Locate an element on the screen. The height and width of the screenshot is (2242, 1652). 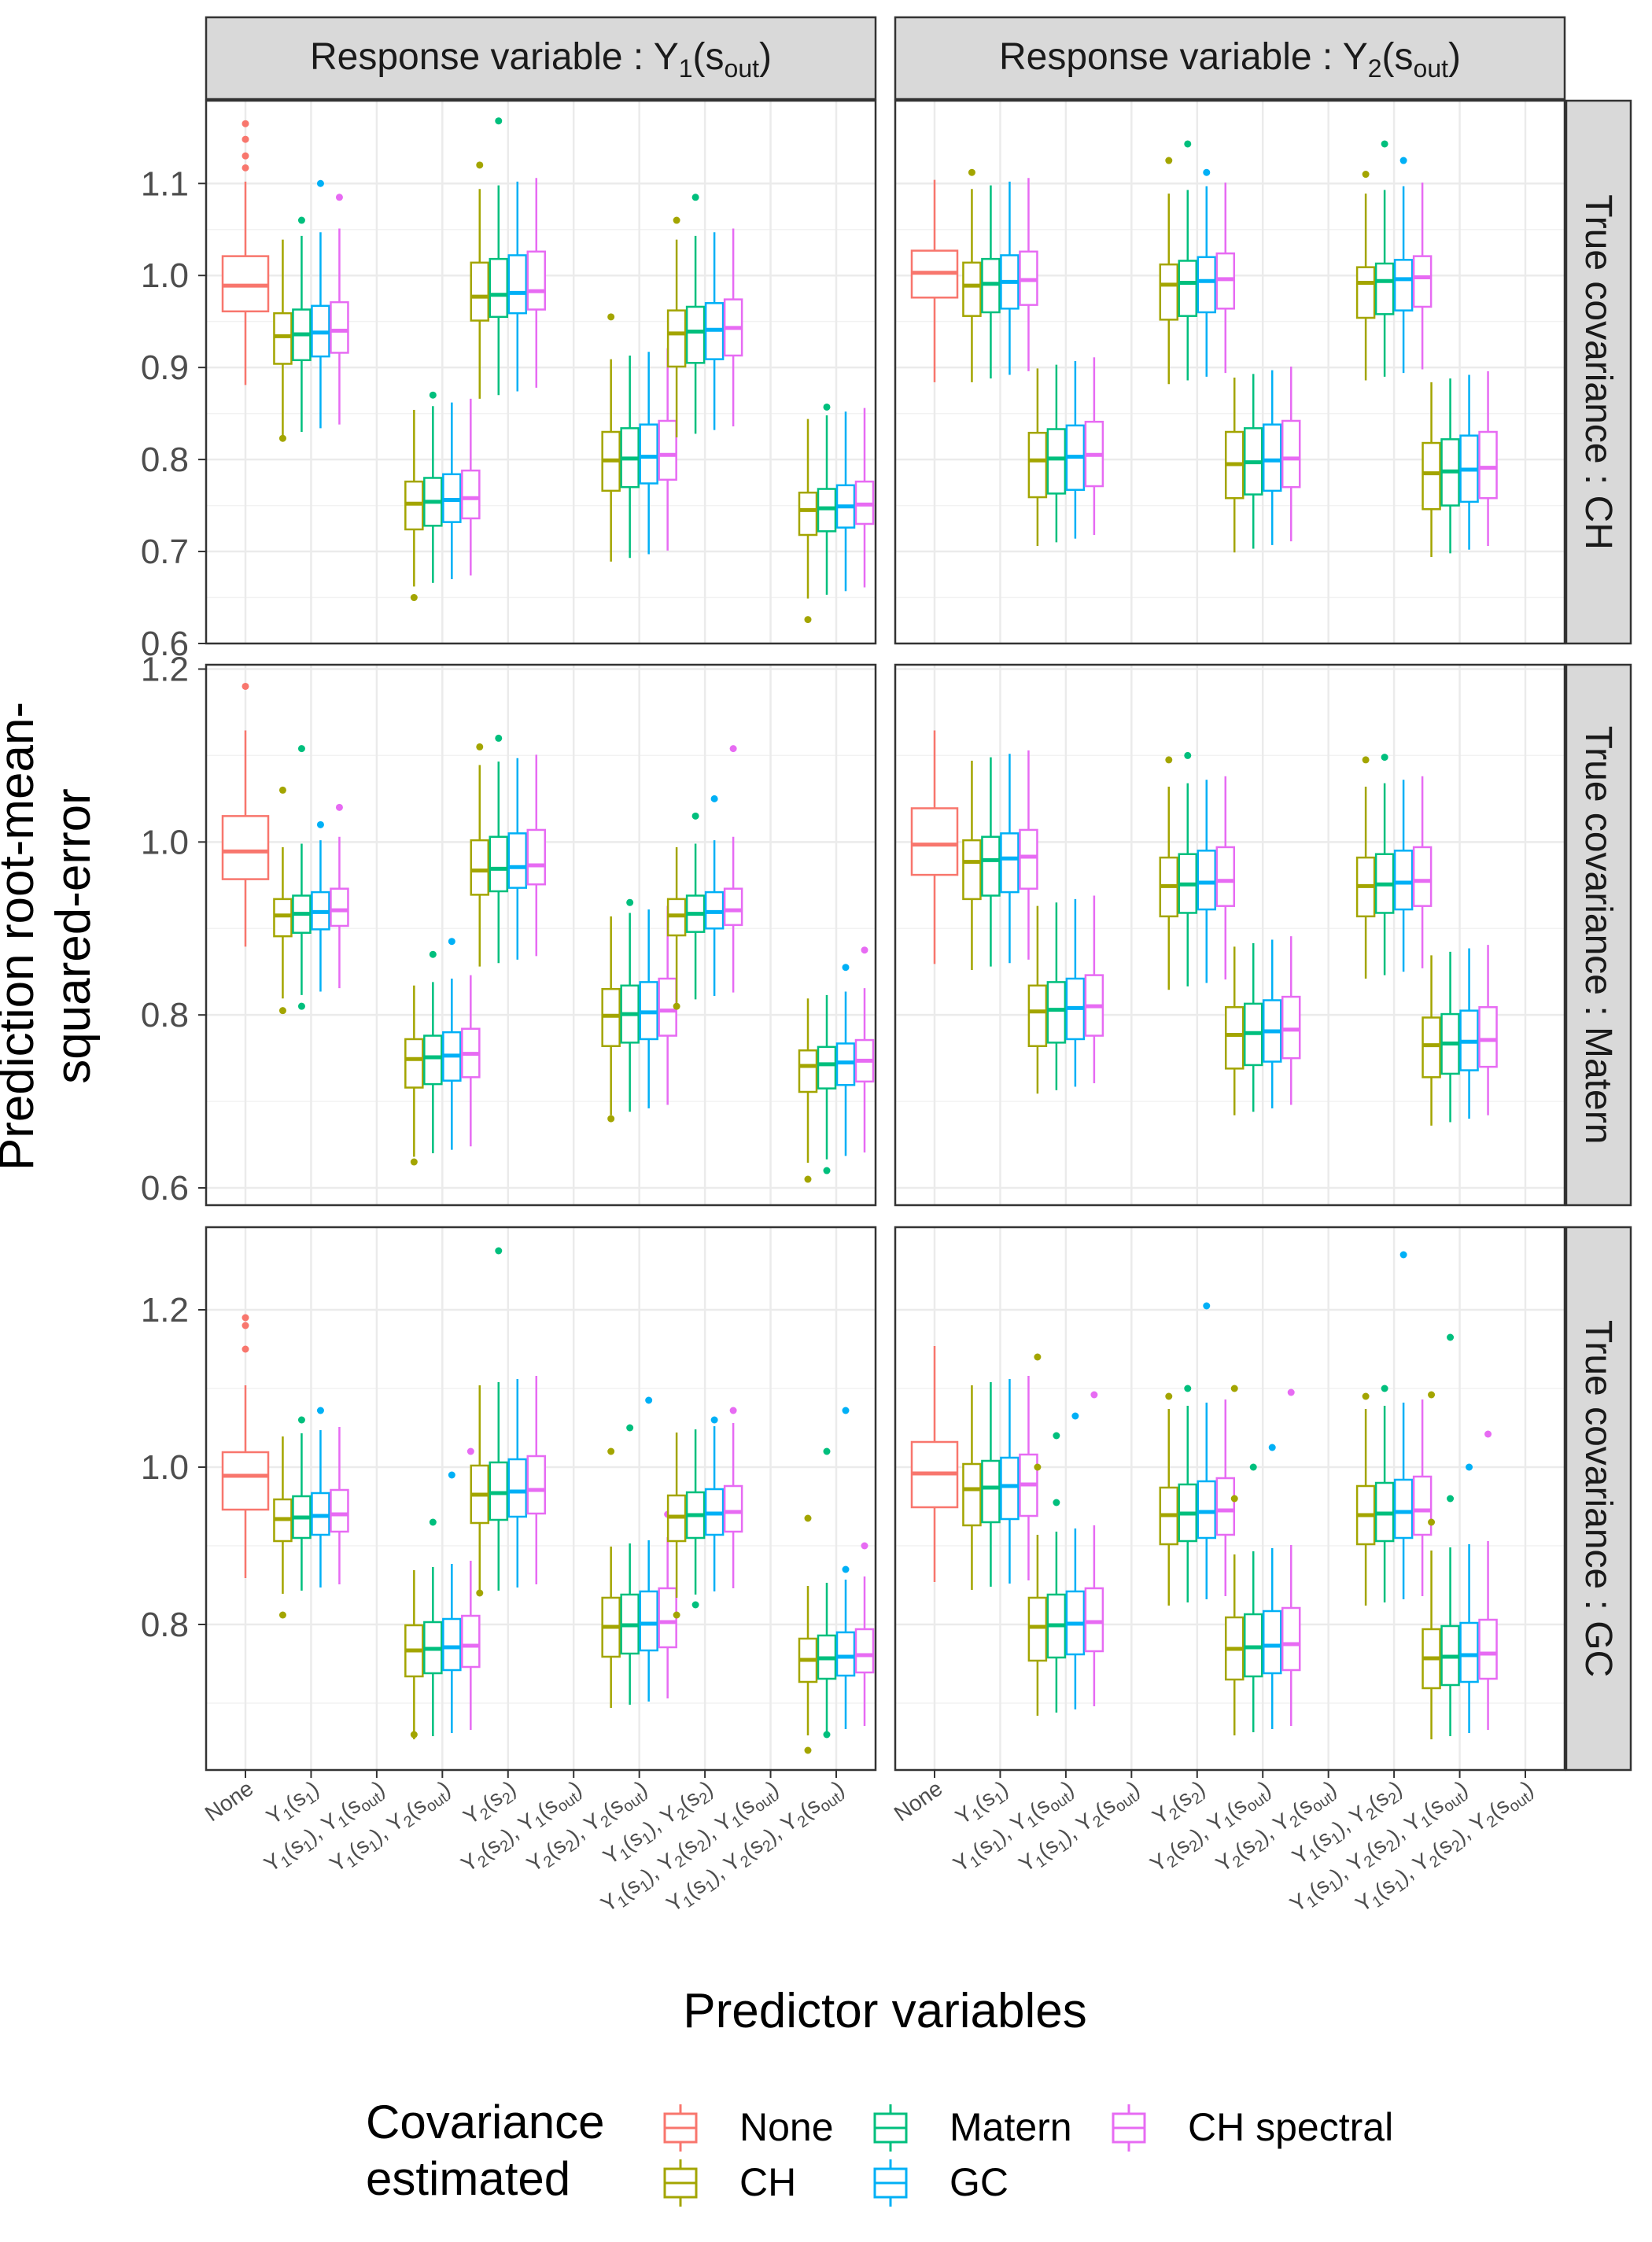
y-tick-label: 0.8 is located at coordinates (165, 460).